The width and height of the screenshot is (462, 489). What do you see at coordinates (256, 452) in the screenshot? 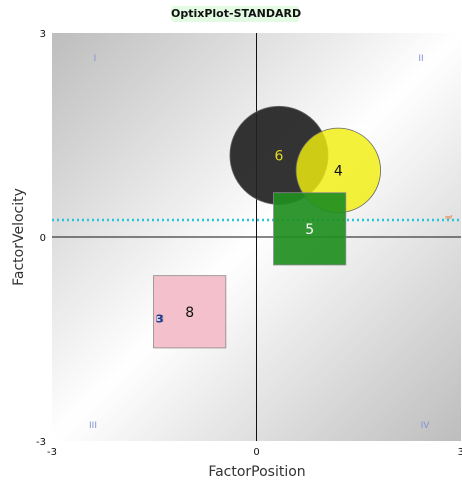
I see `x-tick-label: 0` at bounding box center [256, 452].